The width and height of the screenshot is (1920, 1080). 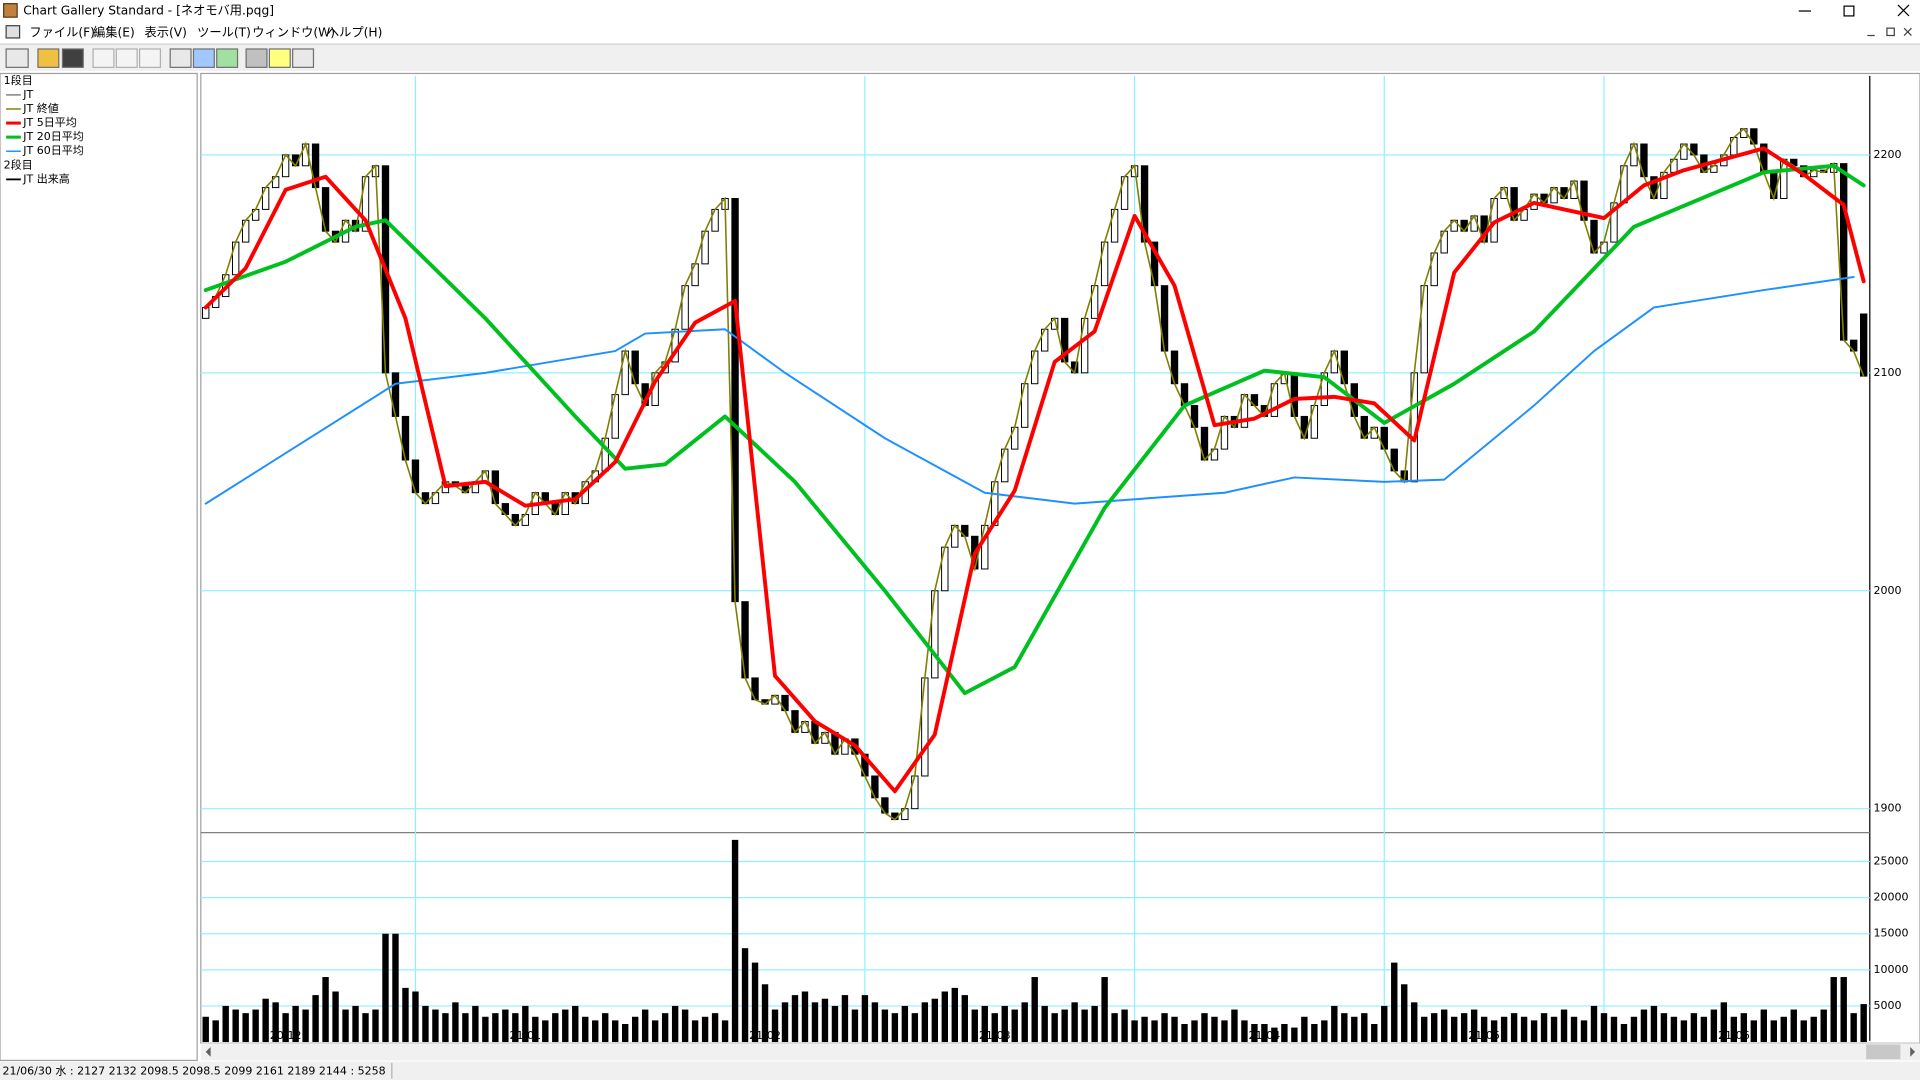 I want to click on scroll-thumb, so click(x=1883, y=1052).